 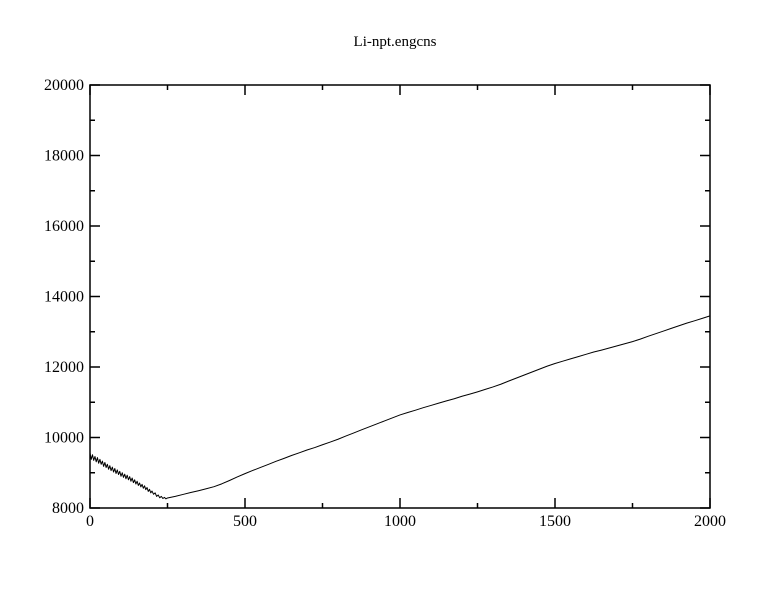 What do you see at coordinates (710, 521) in the screenshot?
I see `x-tick-label: 2000` at bounding box center [710, 521].